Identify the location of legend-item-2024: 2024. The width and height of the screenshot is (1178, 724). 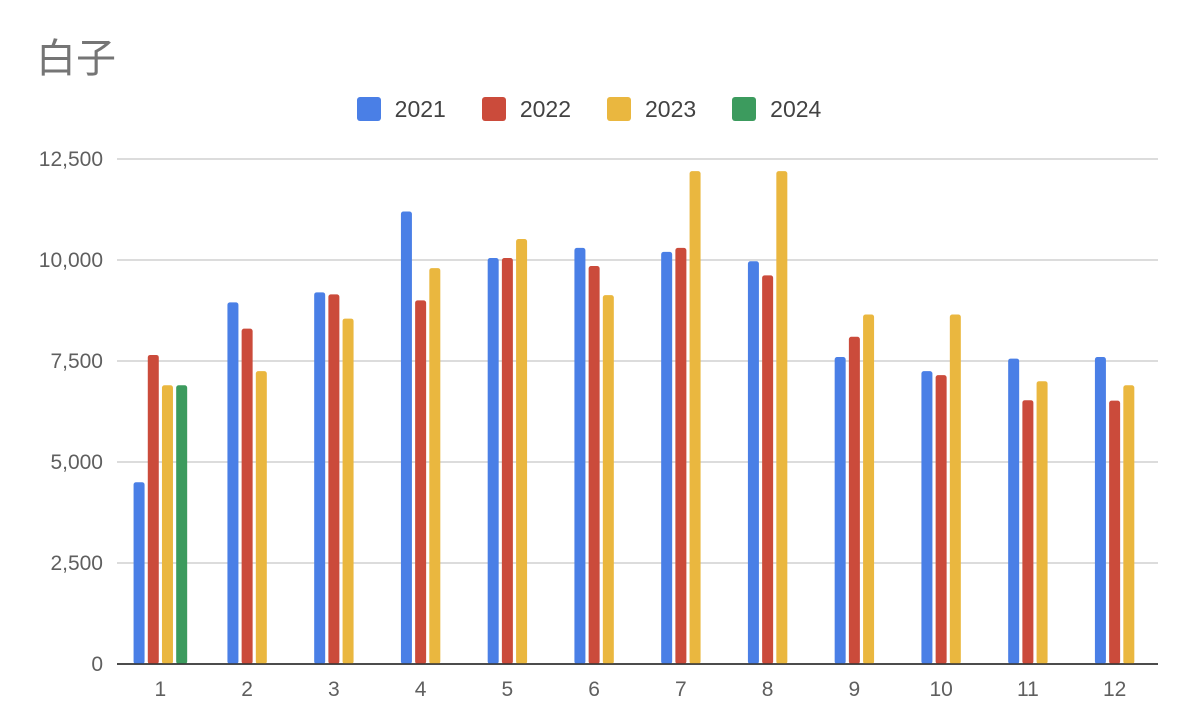
(776, 109).